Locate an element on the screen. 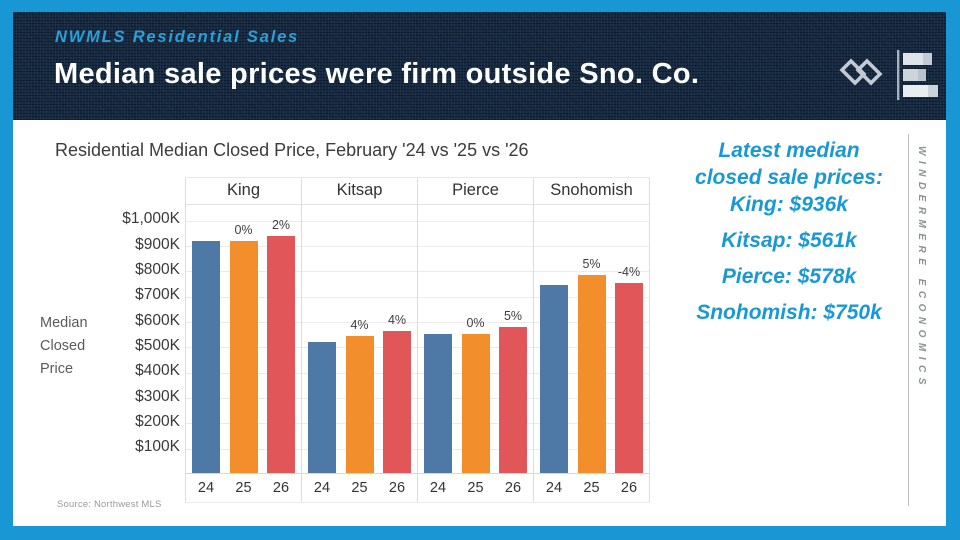  y-axis-tick-label: $200K is located at coordinates (157, 421).